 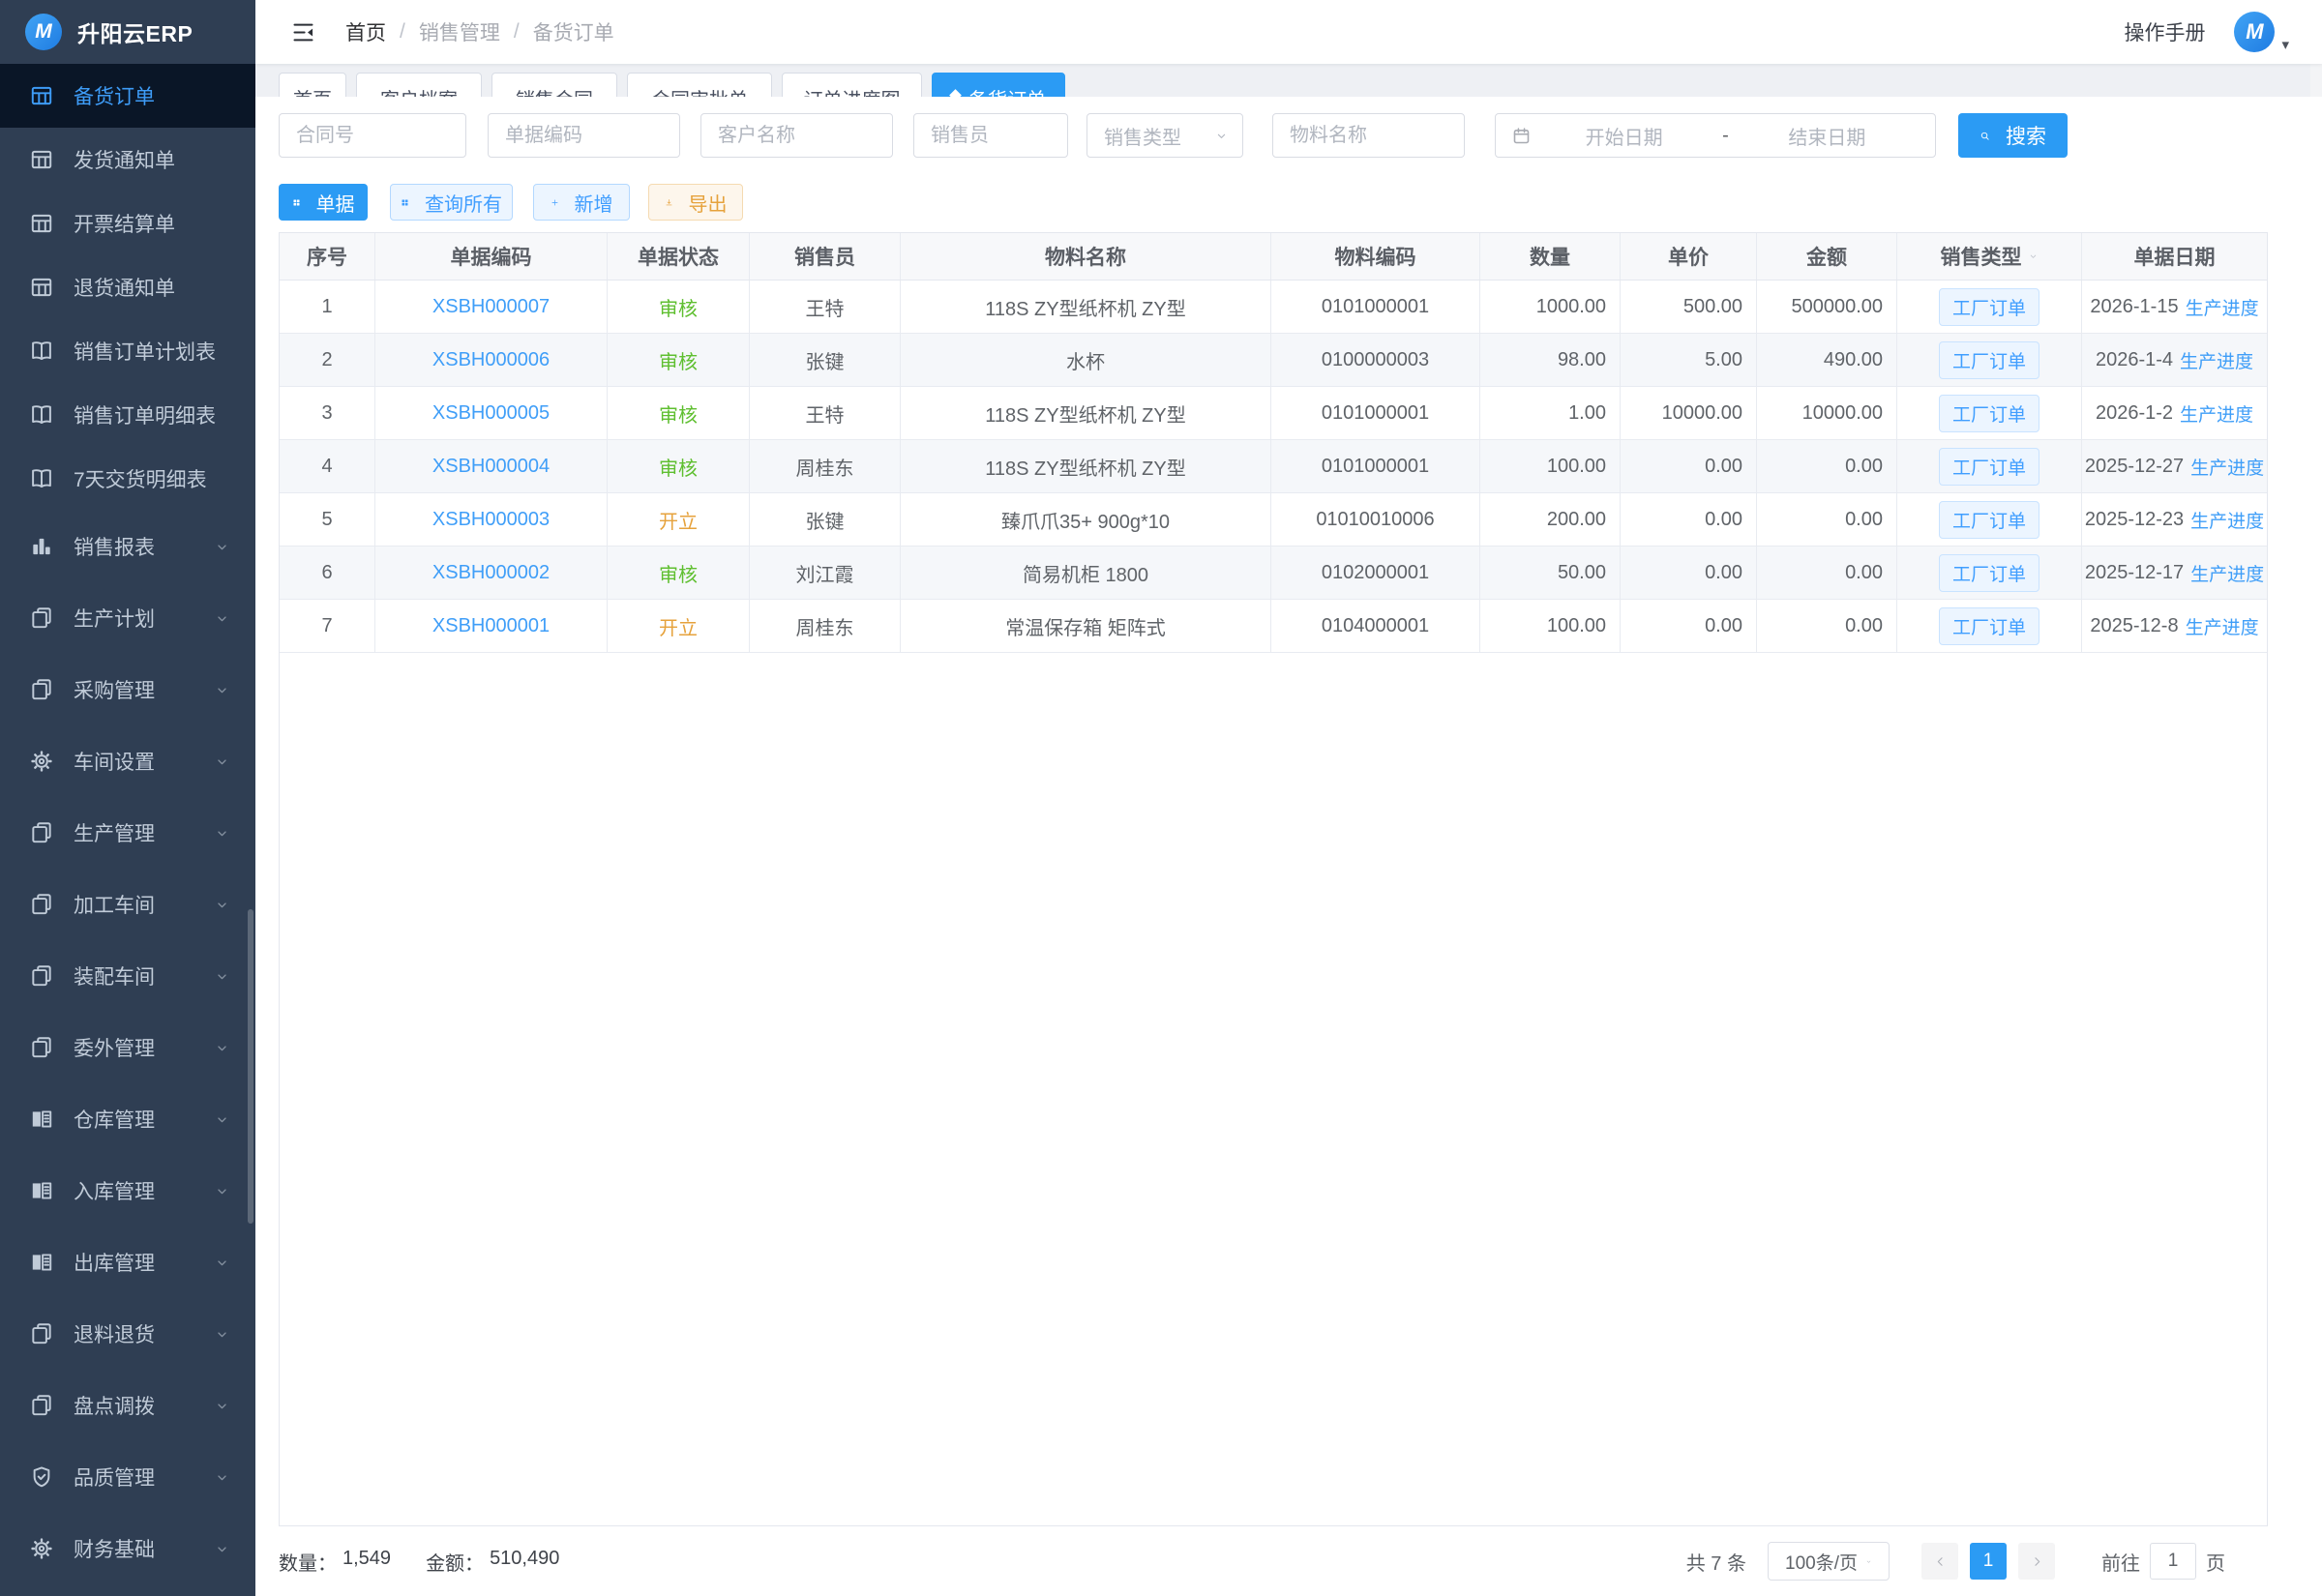 I want to click on doc-code-cell: XSBH000005, so click(x=491, y=413).